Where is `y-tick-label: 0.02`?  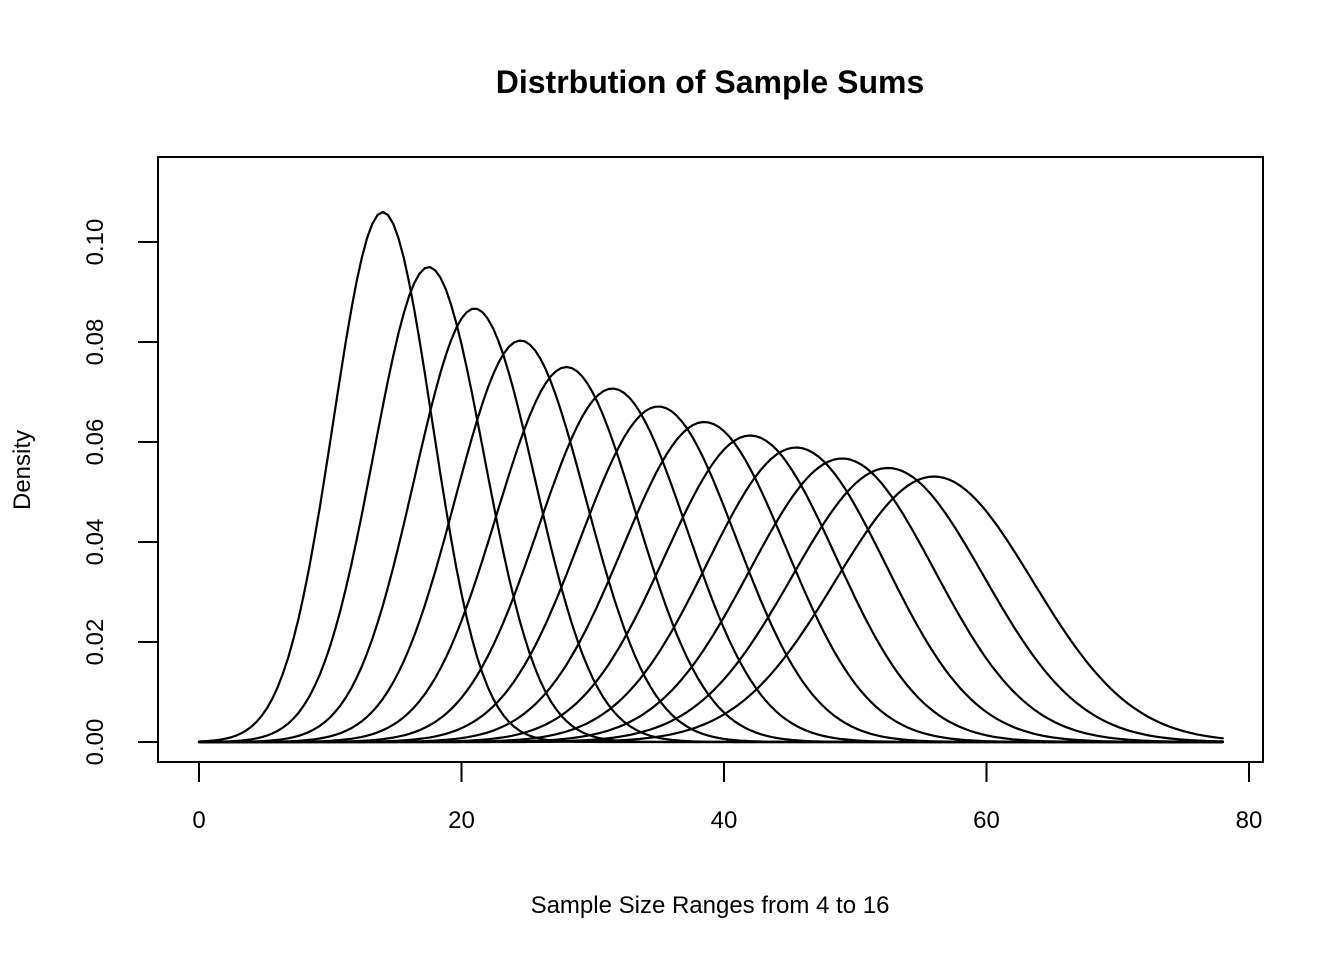 y-tick-label: 0.02 is located at coordinates (95, 642).